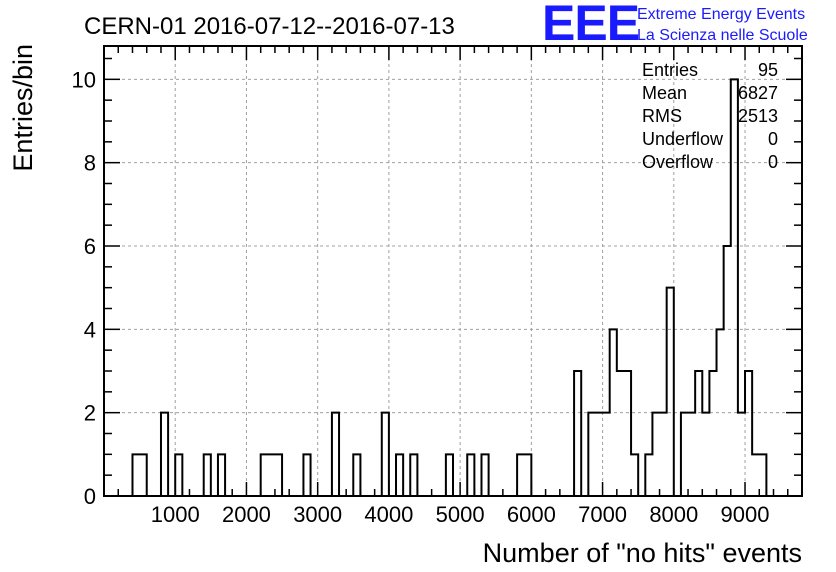 Image resolution: width=836 pixels, height=572 pixels. I want to click on stats-value: 2513, so click(758, 116).